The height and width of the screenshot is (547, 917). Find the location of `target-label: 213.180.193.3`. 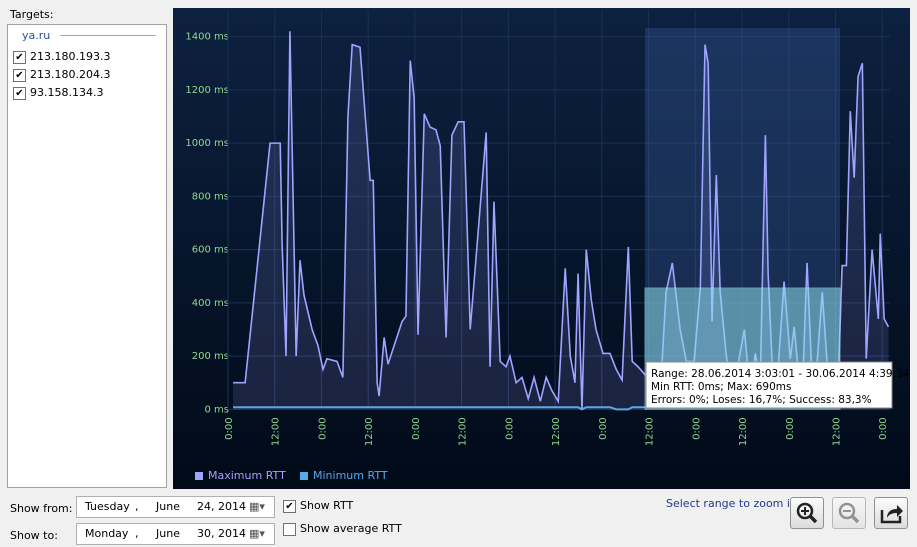

target-label: 213.180.193.3 is located at coordinates (70, 56).